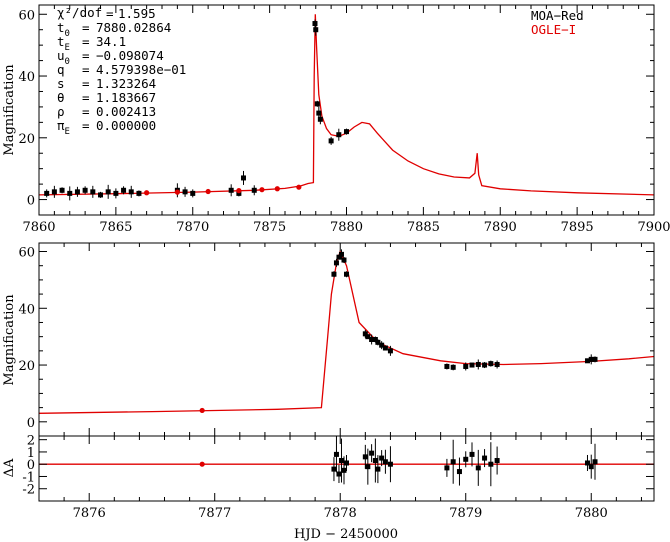 The image size is (670, 542). Describe the element at coordinates (79, 12) in the screenshot. I see `param-chi2-label: χ²/dof` at that location.